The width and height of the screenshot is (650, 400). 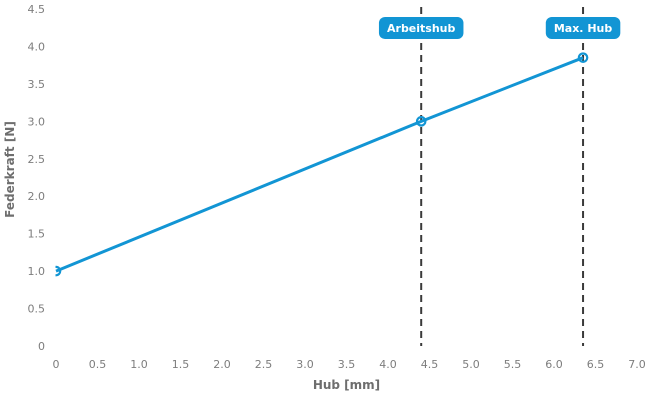 What do you see at coordinates (181, 364) in the screenshot?
I see `x-tick-label: 1.5` at bounding box center [181, 364].